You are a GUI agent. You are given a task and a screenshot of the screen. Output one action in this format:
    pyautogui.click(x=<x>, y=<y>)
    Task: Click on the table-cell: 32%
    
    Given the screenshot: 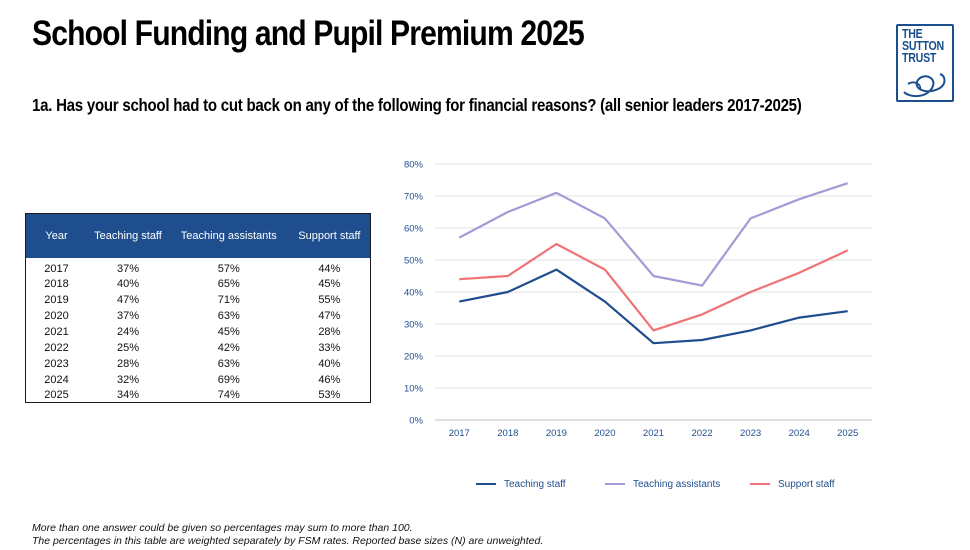 What is the action you would take?
    pyautogui.click(x=128, y=380)
    